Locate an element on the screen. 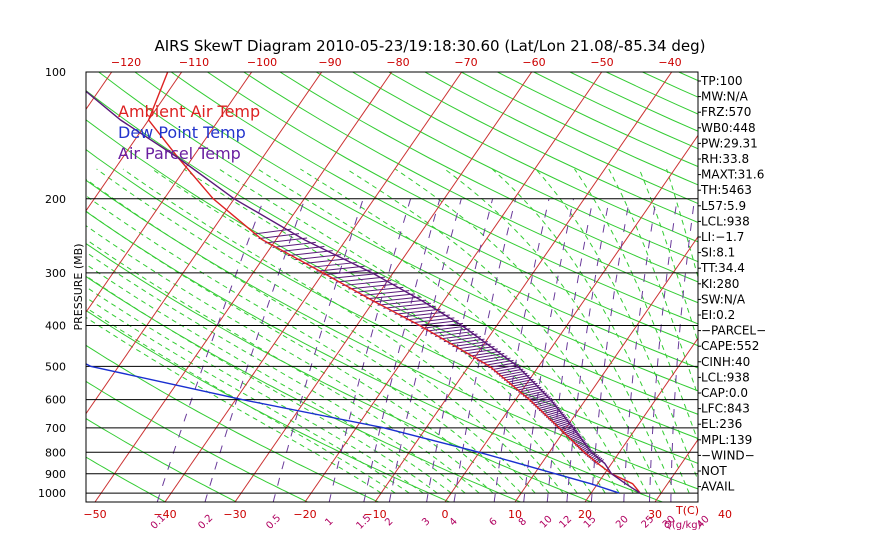  top-temp-tick-label: −120 is located at coordinates (126, 62).